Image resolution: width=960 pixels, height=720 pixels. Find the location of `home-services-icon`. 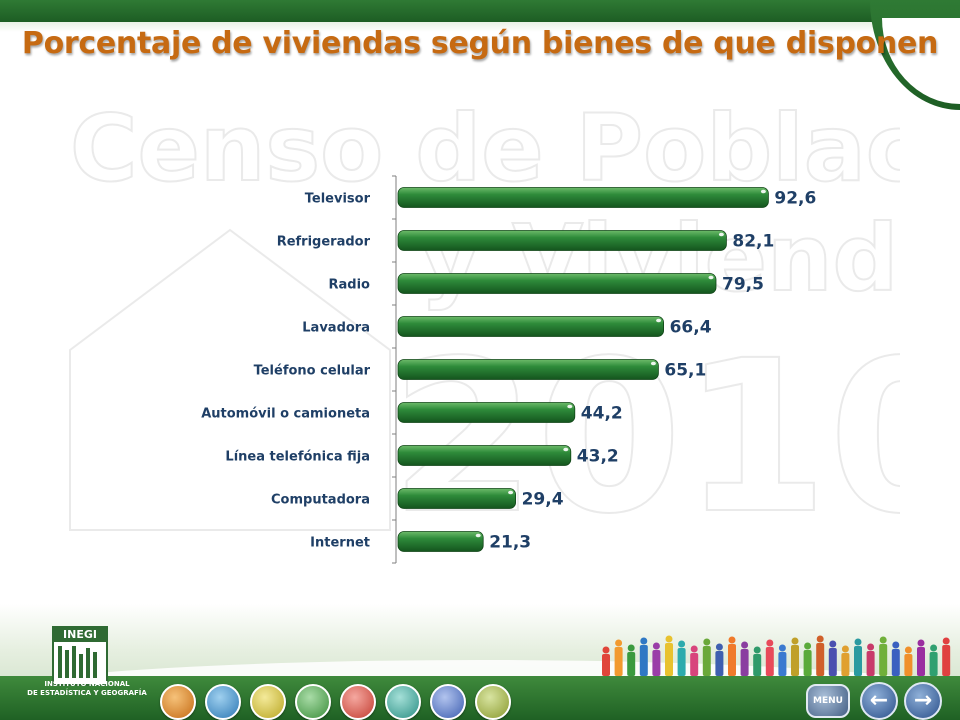

home-services-icon is located at coordinates (403, 702).